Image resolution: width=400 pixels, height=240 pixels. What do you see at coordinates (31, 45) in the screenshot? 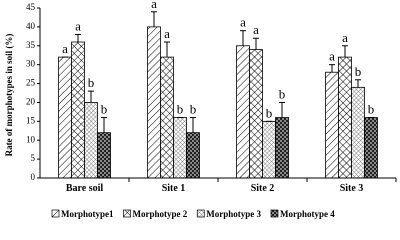
I see `y-tick-label: 35` at bounding box center [31, 45].